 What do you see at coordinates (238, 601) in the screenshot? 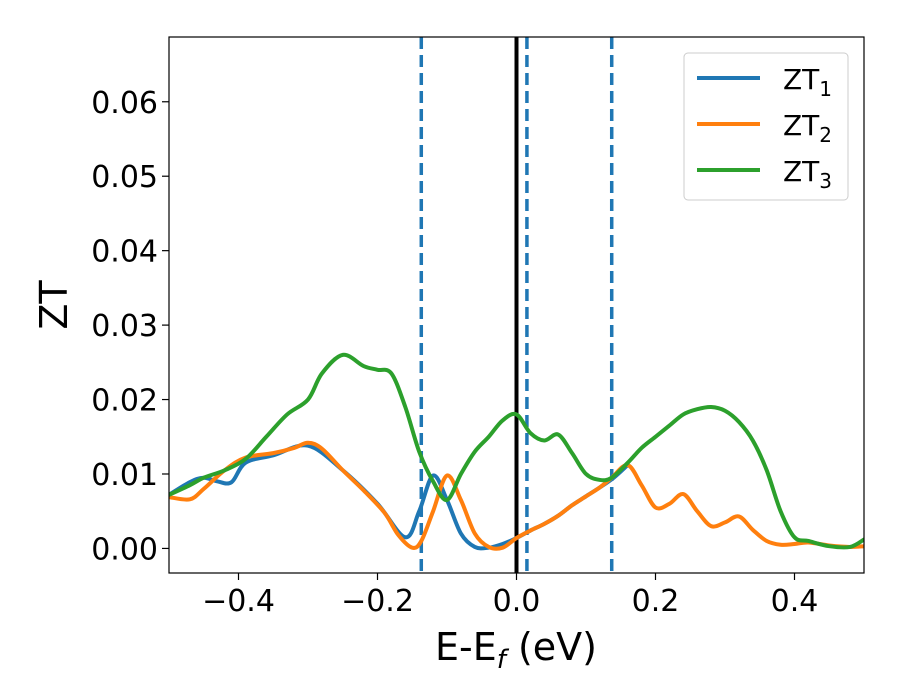
I see `x-tick-label: −0.4` at bounding box center [238, 601].